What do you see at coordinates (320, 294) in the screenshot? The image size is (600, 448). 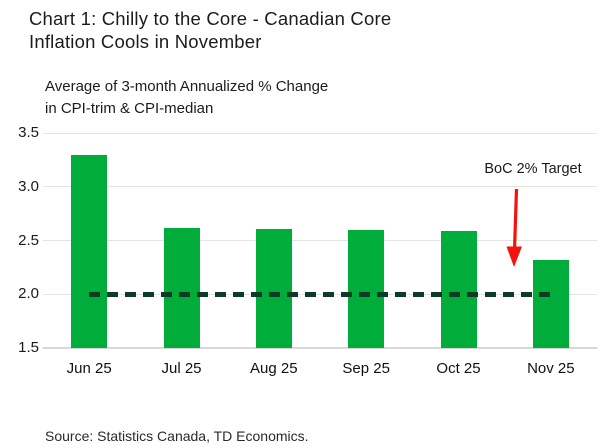 I see `boc-target-line` at bounding box center [320, 294].